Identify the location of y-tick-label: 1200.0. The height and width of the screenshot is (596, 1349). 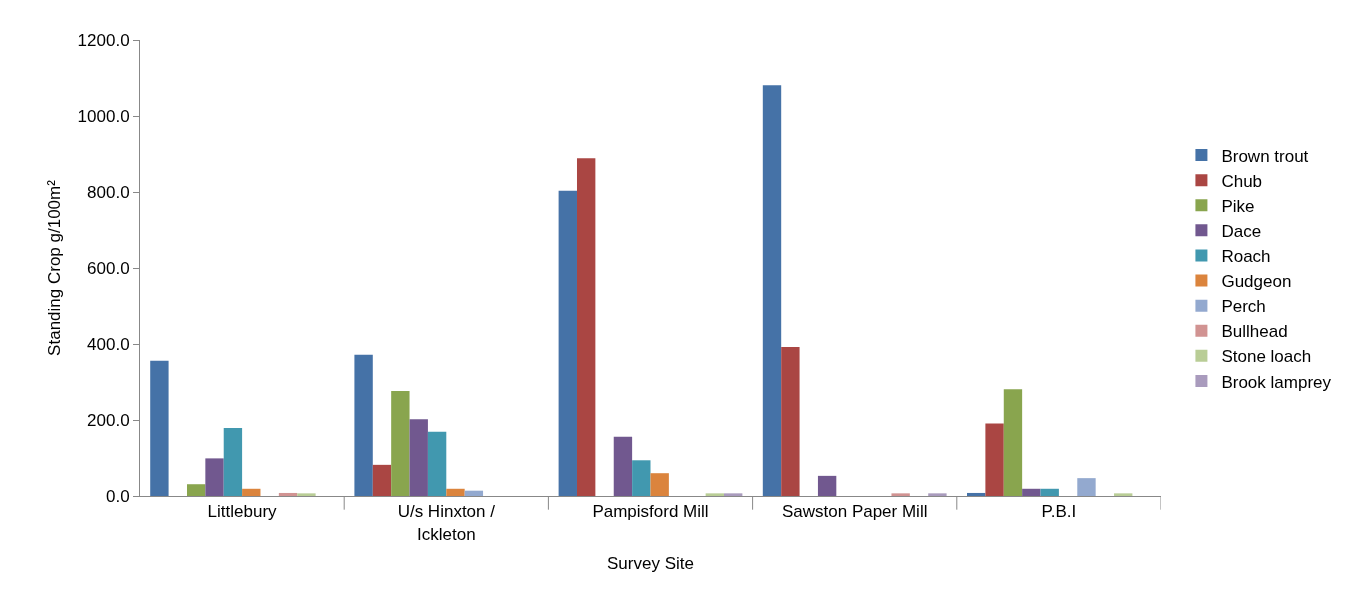
(103, 40).